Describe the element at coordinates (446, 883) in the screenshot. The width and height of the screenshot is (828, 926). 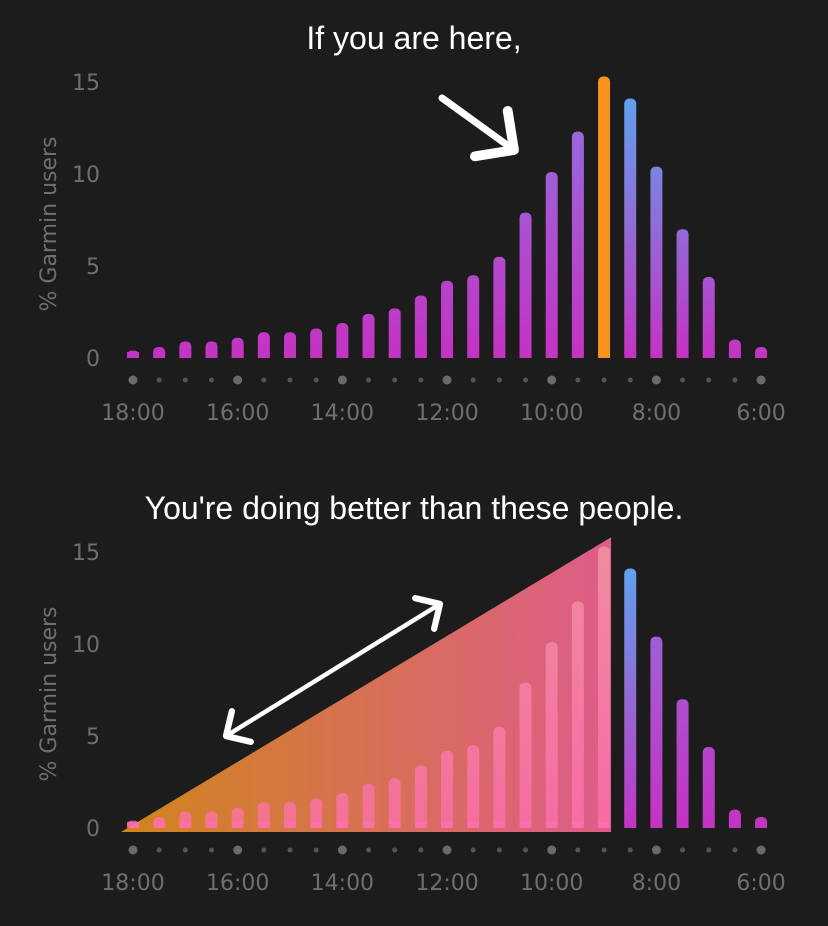
I see `x-tick-label: 12:00` at that location.